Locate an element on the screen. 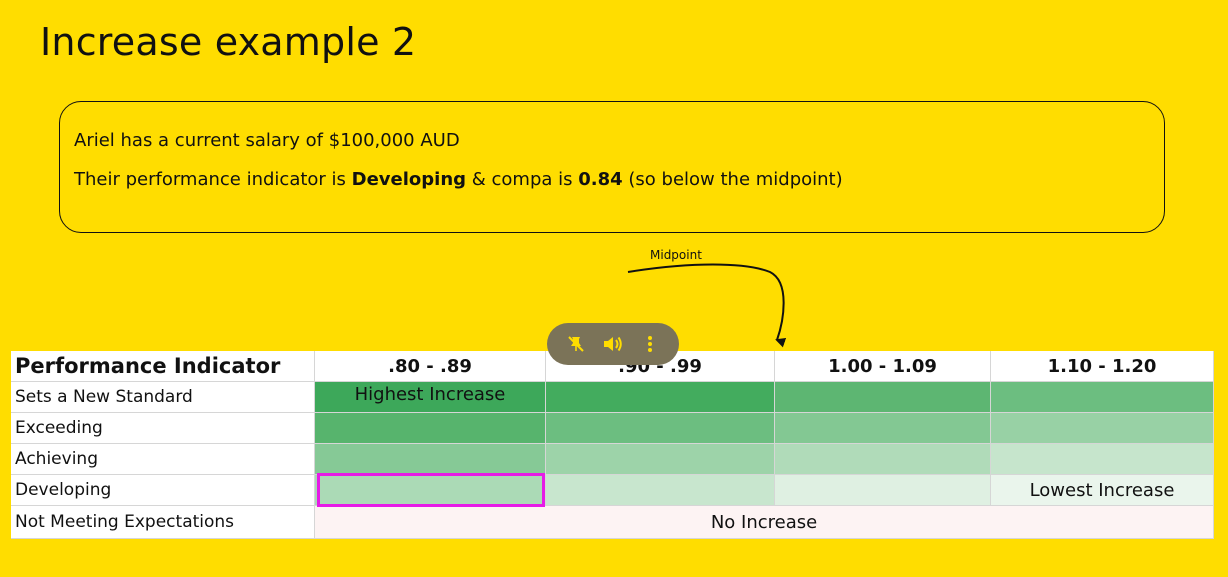  midpoint-label: Midpoint is located at coordinates (676, 255).